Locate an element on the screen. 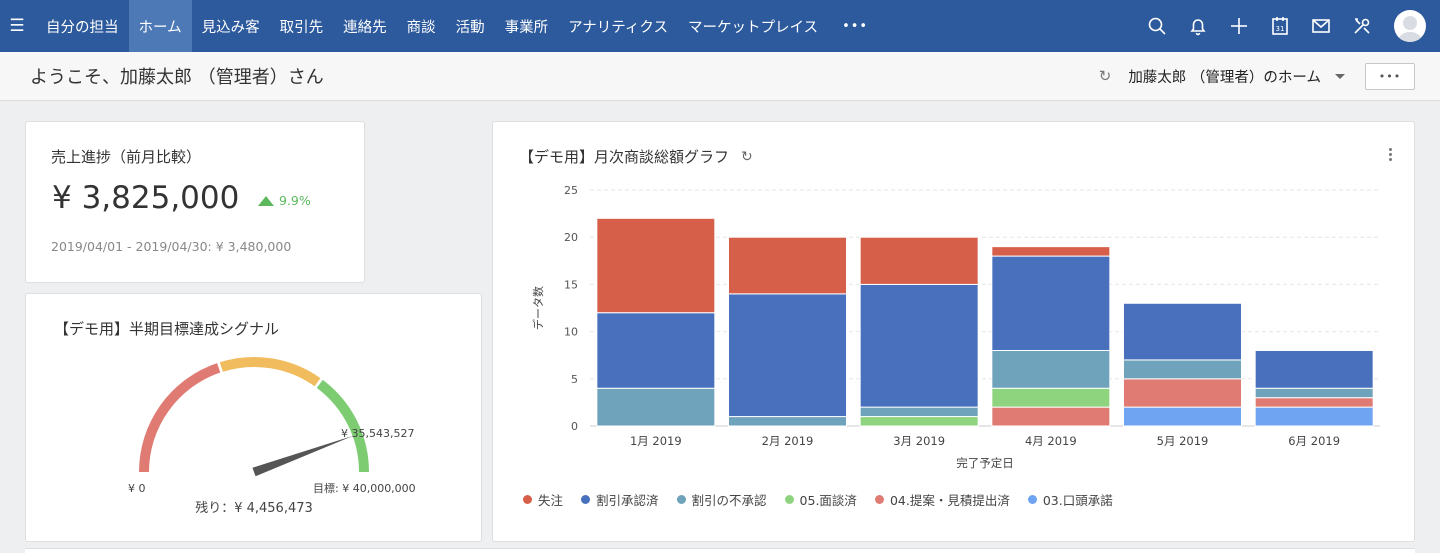 This screenshot has height=553, width=1440. legend-item: 割引承認済 is located at coordinates (620, 499).